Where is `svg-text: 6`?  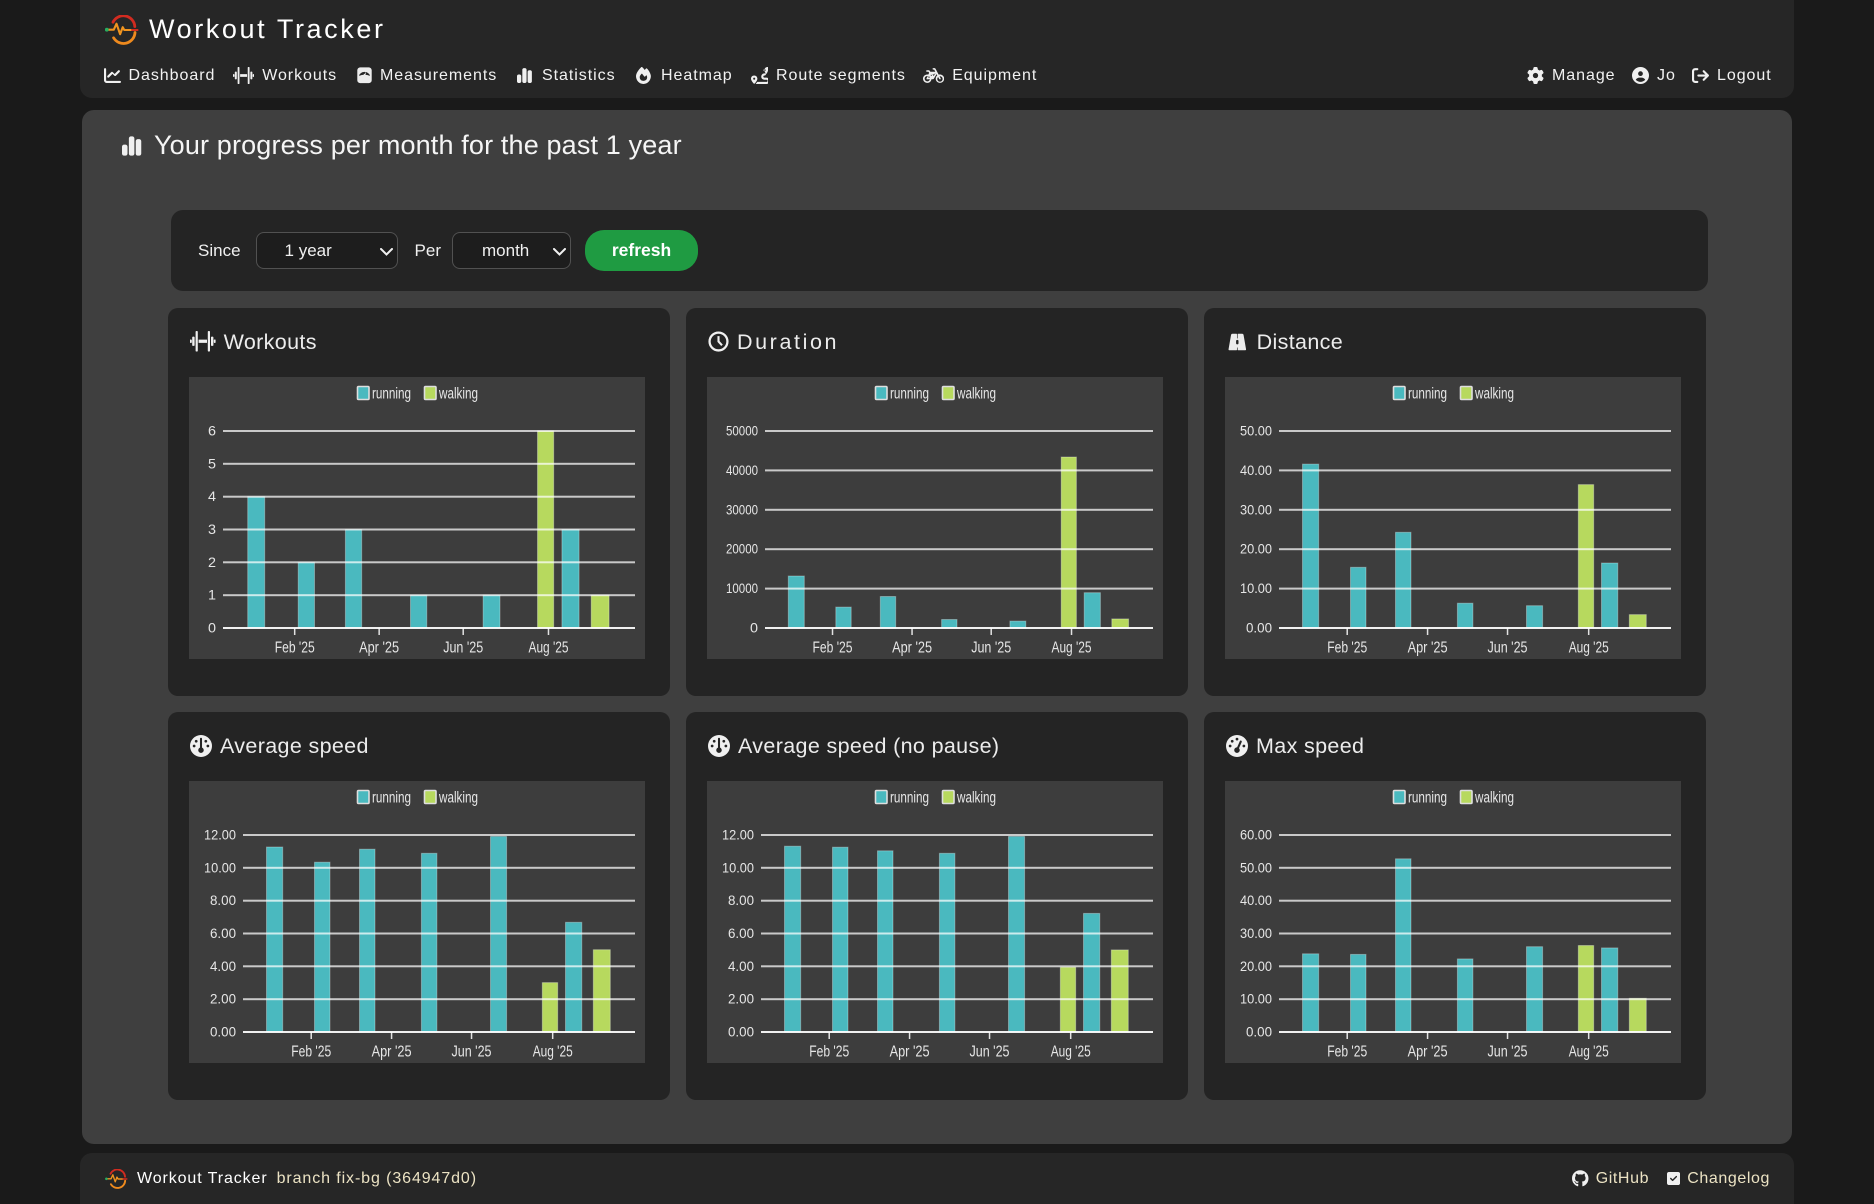 svg-text: 6 is located at coordinates (212, 431).